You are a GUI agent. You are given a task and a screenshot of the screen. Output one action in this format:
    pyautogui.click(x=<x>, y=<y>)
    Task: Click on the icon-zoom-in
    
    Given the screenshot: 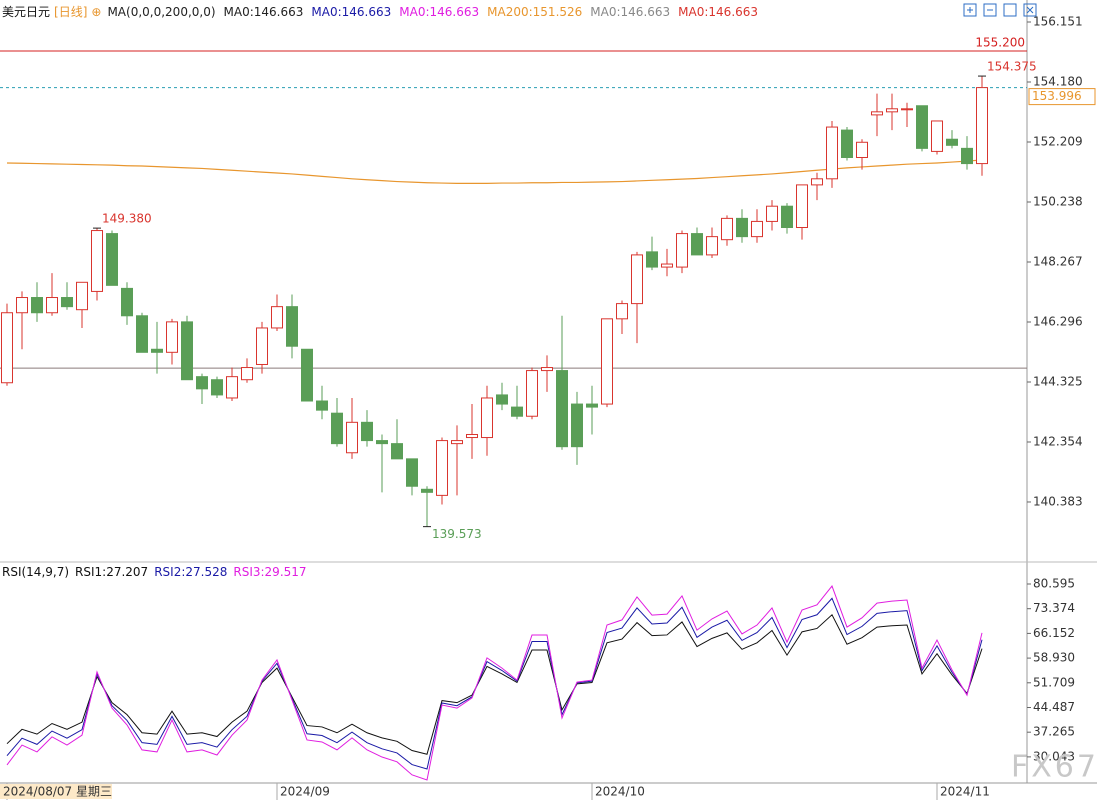 What is the action you would take?
    pyautogui.click(x=970, y=10)
    